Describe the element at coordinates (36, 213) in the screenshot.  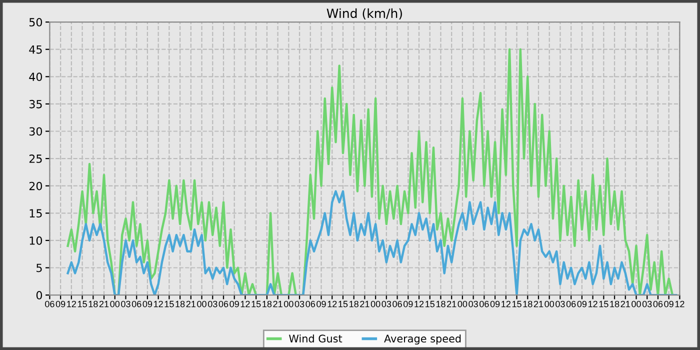
I see `y-tick-label: 15` at that location.